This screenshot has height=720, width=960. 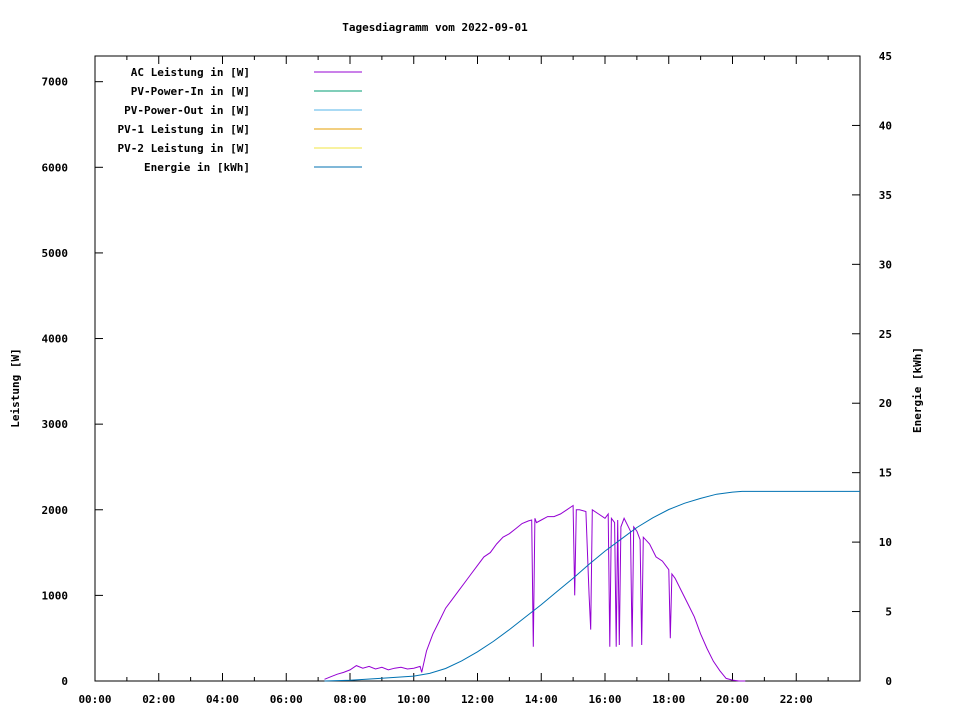 I want to click on series-layer, so click(x=592, y=586).